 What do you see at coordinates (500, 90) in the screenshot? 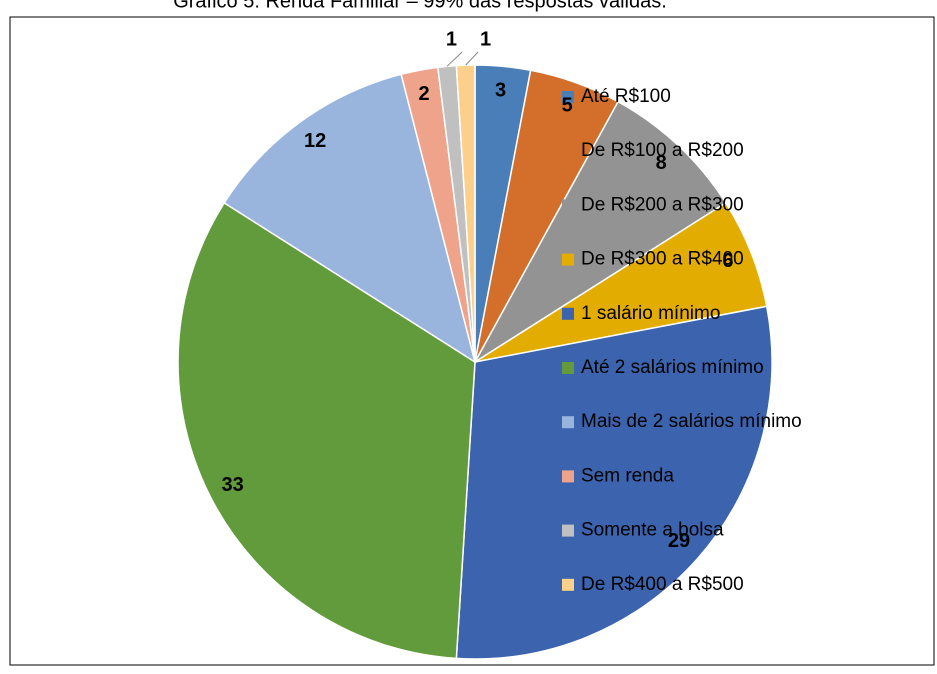
I see `data-label: 3` at bounding box center [500, 90].